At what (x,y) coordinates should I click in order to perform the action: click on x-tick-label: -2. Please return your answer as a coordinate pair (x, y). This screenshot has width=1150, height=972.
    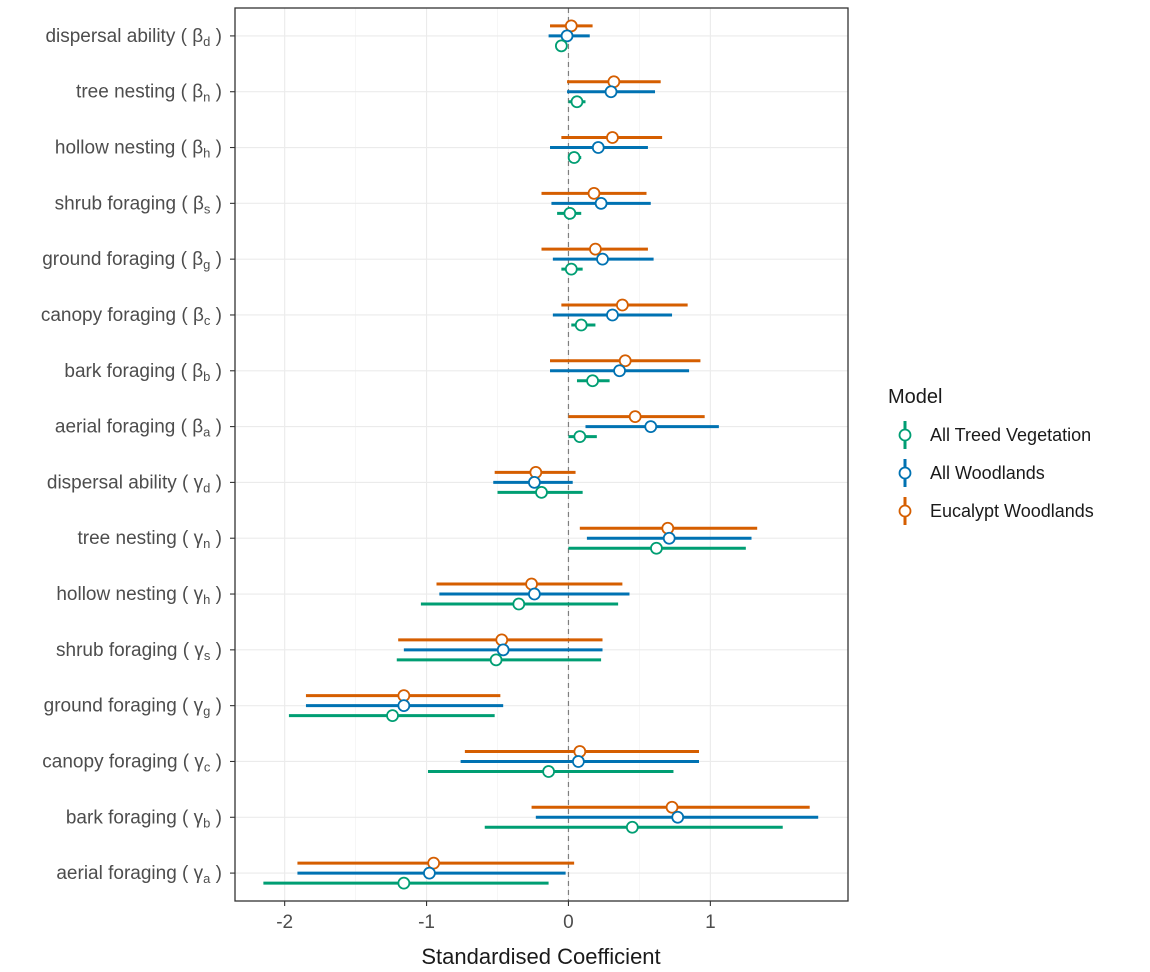
    Looking at the image, I should click on (284, 922).